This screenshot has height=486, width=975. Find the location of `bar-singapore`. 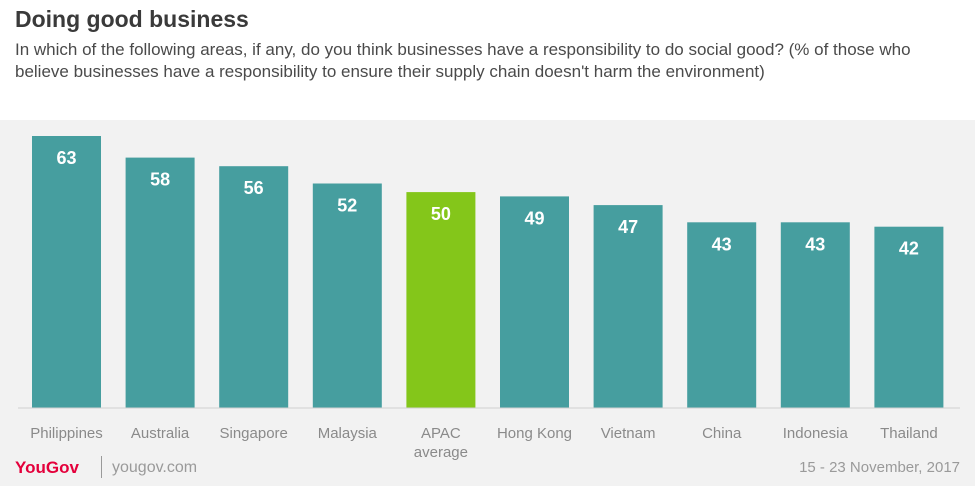

bar-singapore is located at coordinates (254, 287).